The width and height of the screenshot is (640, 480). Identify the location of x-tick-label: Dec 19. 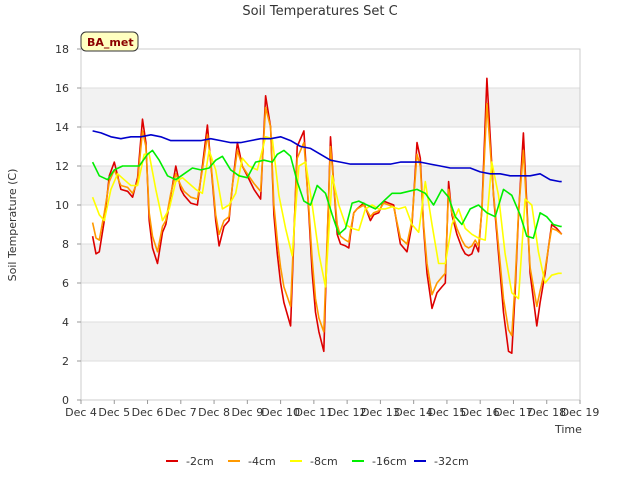
(580, 412).